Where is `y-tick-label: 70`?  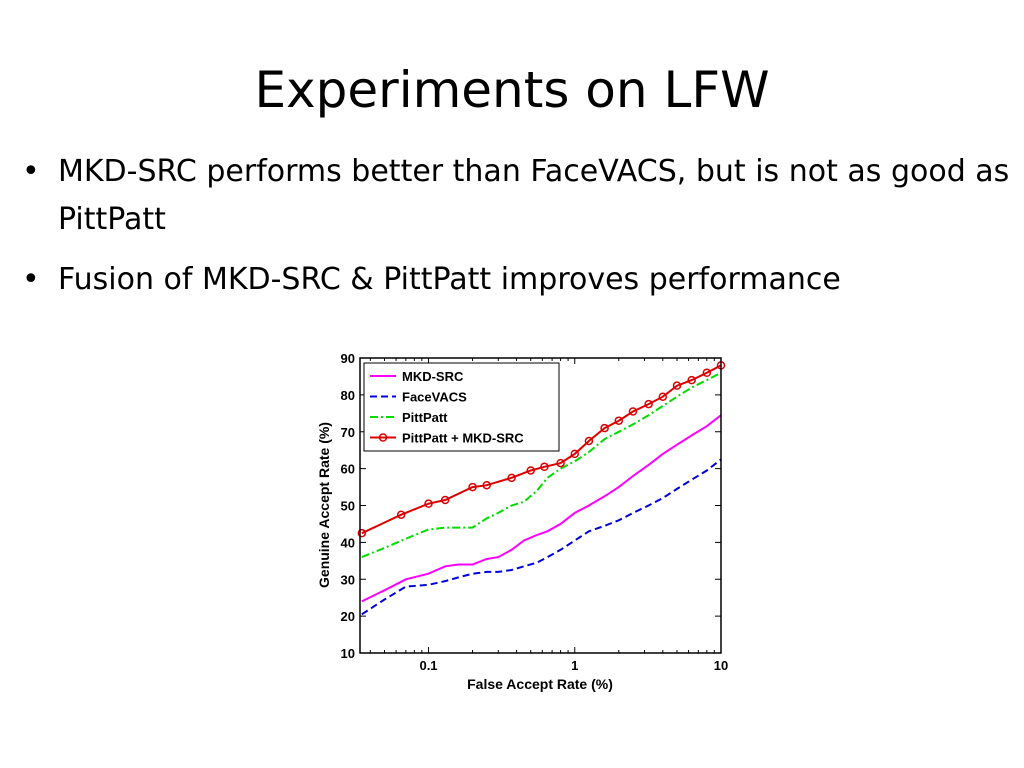
y-tick-label: 70 is located at coordinates (348, 432).